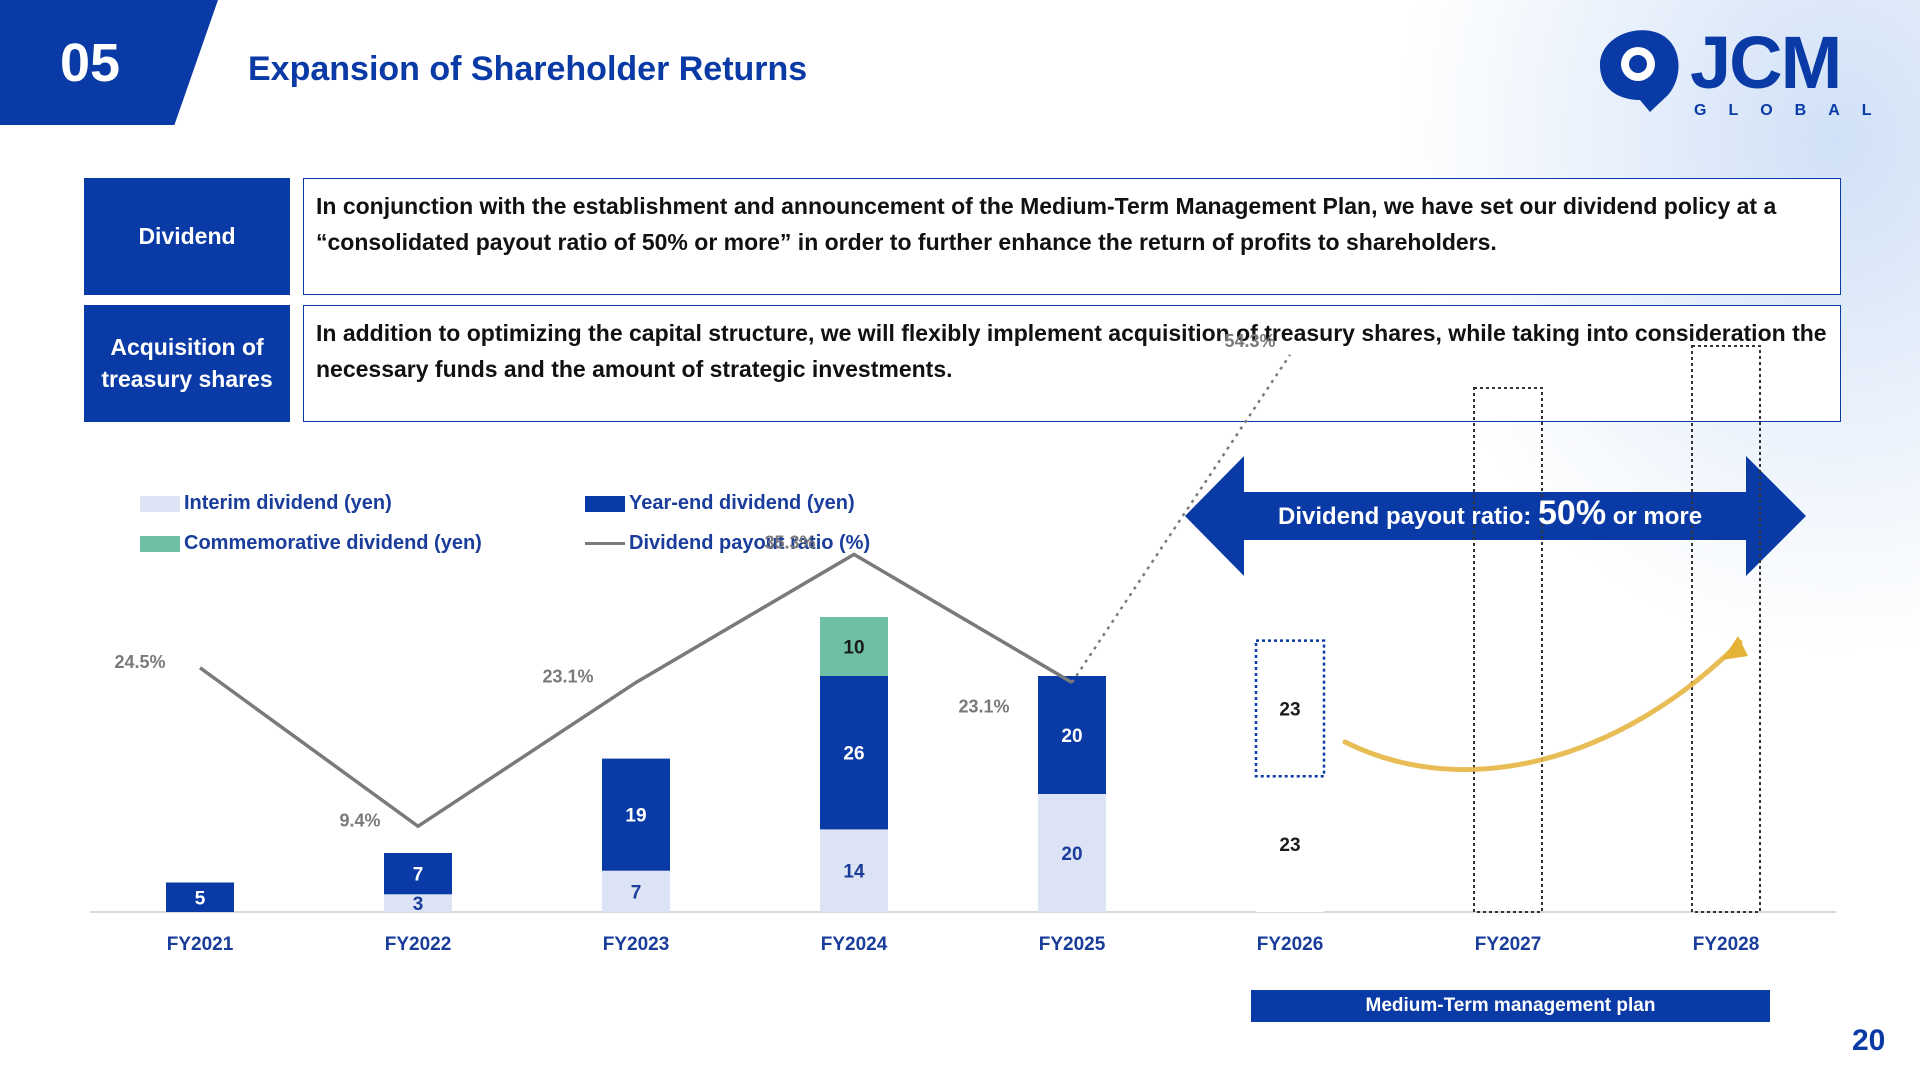  What do you see at coordinates (1654, 516) in the screenshot?
I see `target-banner-suffix: or more` at bounding box center [1654, 516].